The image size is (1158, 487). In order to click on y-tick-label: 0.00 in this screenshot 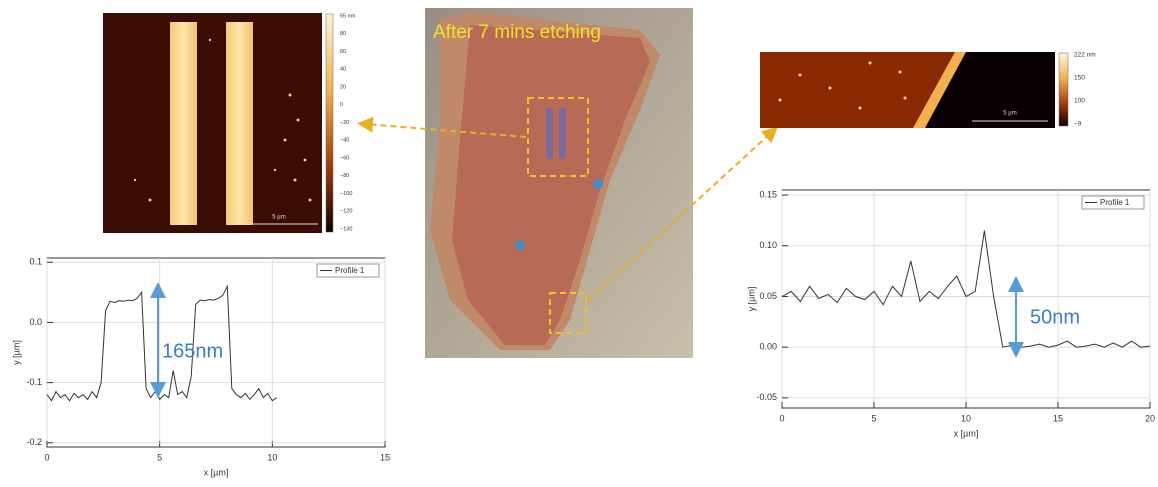, I will do `click(768, 347)`.